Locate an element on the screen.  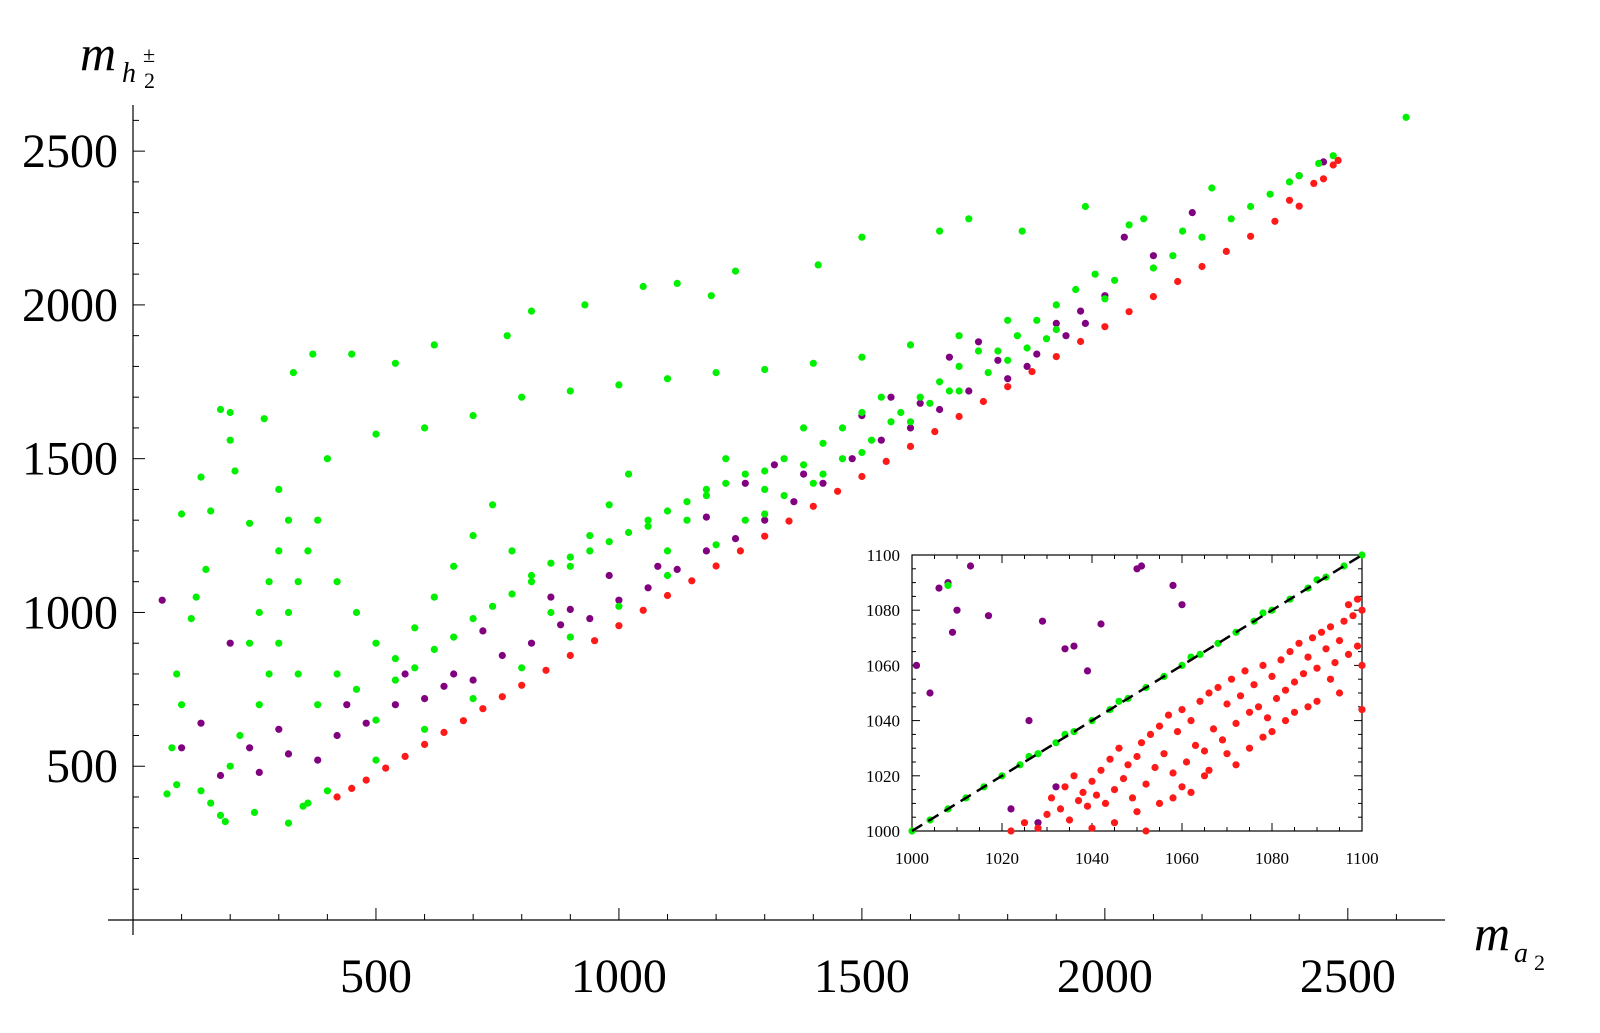
inset-x-tick-label: 1020 is located at coordinates (1002, 858).